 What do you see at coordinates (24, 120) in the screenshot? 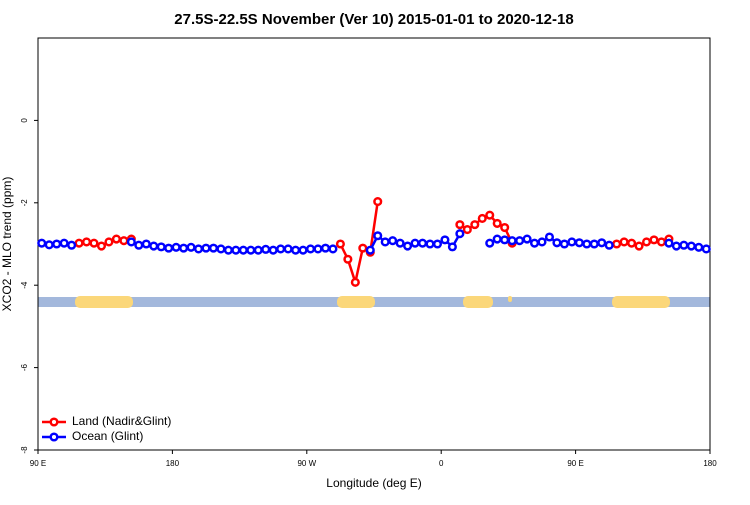
I see `y-tick-label: 0` at bounding box center [24, 120].